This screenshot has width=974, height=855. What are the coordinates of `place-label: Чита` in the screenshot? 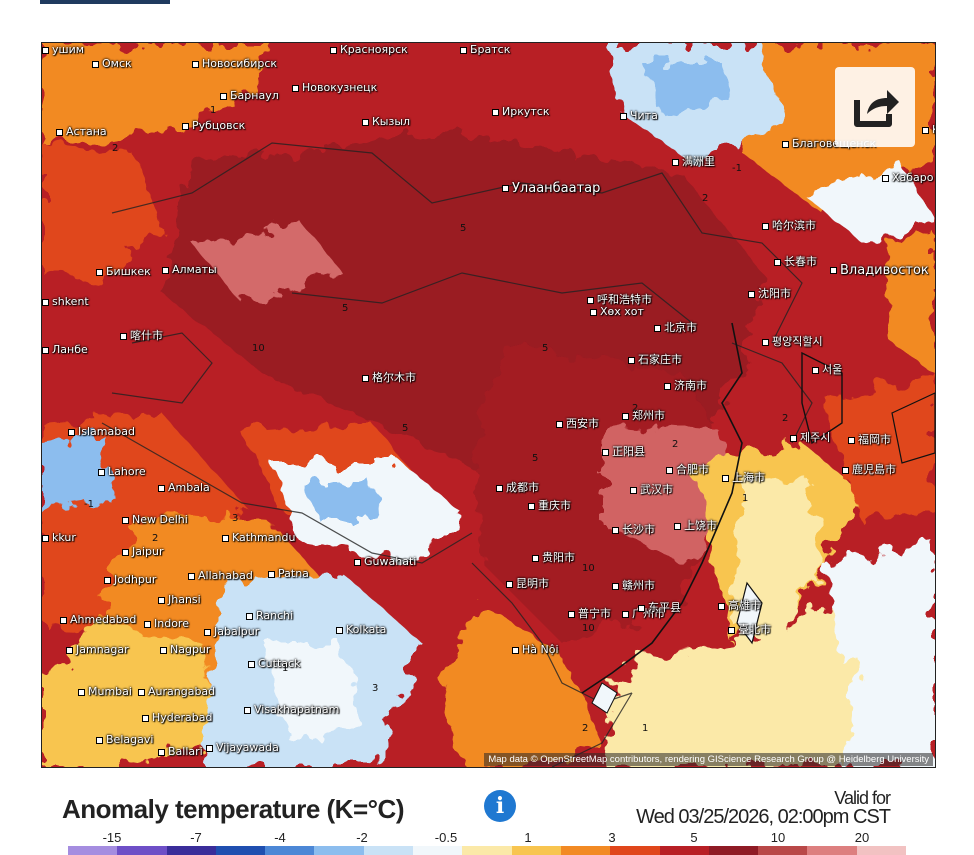 It's located at (639, 115).